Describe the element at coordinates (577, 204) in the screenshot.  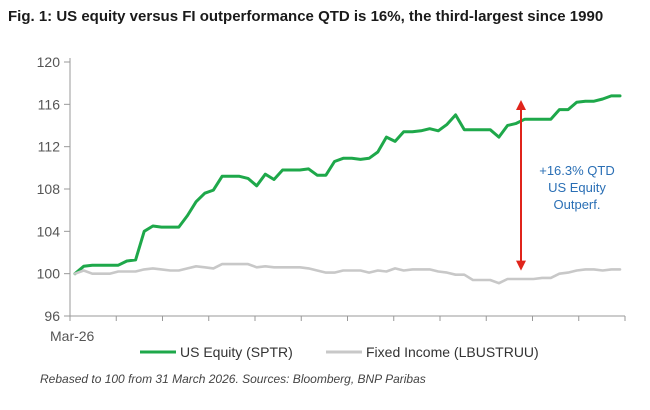
I see `annotation-line: Outperf.` at that location.